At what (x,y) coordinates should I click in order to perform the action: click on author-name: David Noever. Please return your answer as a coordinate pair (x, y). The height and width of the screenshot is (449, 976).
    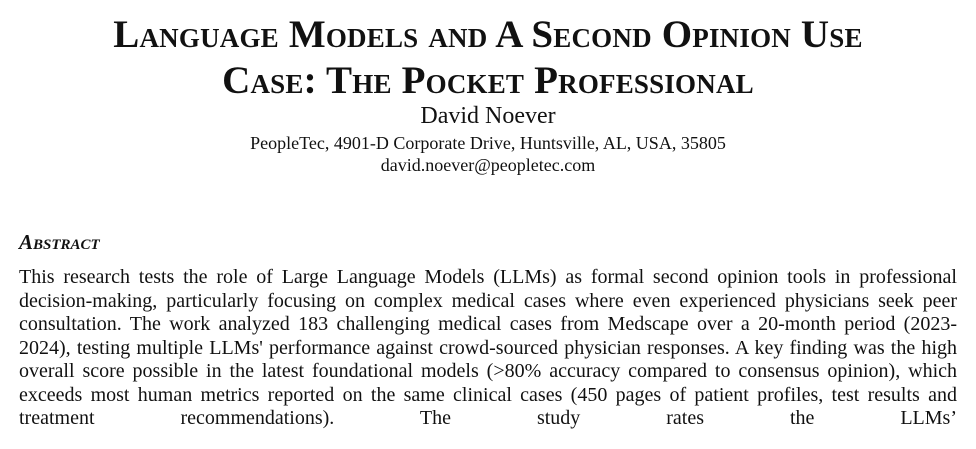
    Looking at the image, I should click on (488, 116).